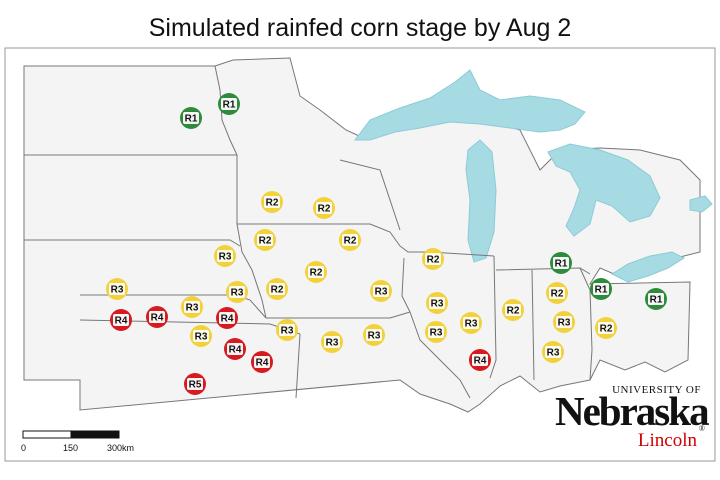 The image size is (720, 480). I want to click on lake-huron, so click(604, 190).